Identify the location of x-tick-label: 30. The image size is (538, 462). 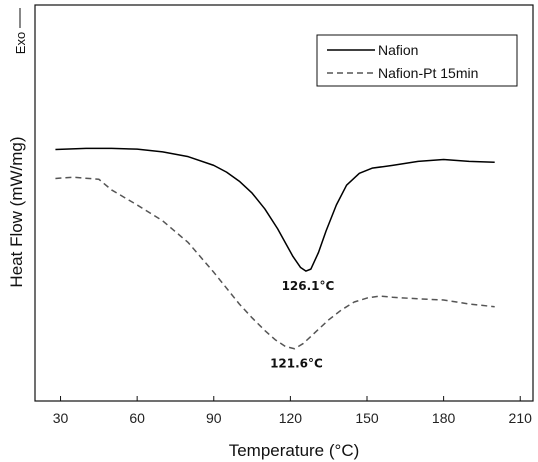
(61, 418).